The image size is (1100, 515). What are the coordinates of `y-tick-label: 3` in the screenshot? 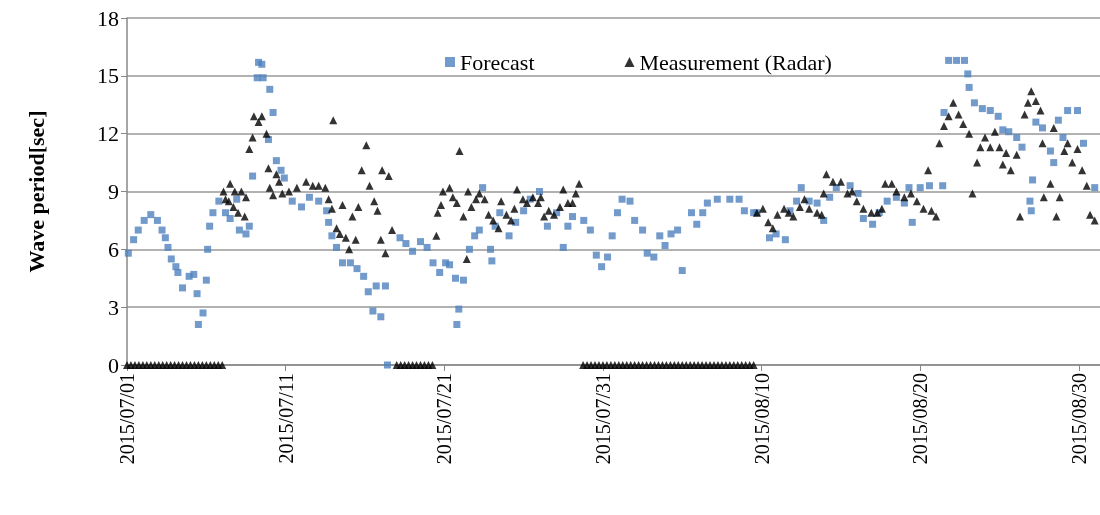 It's located at (113, 307).